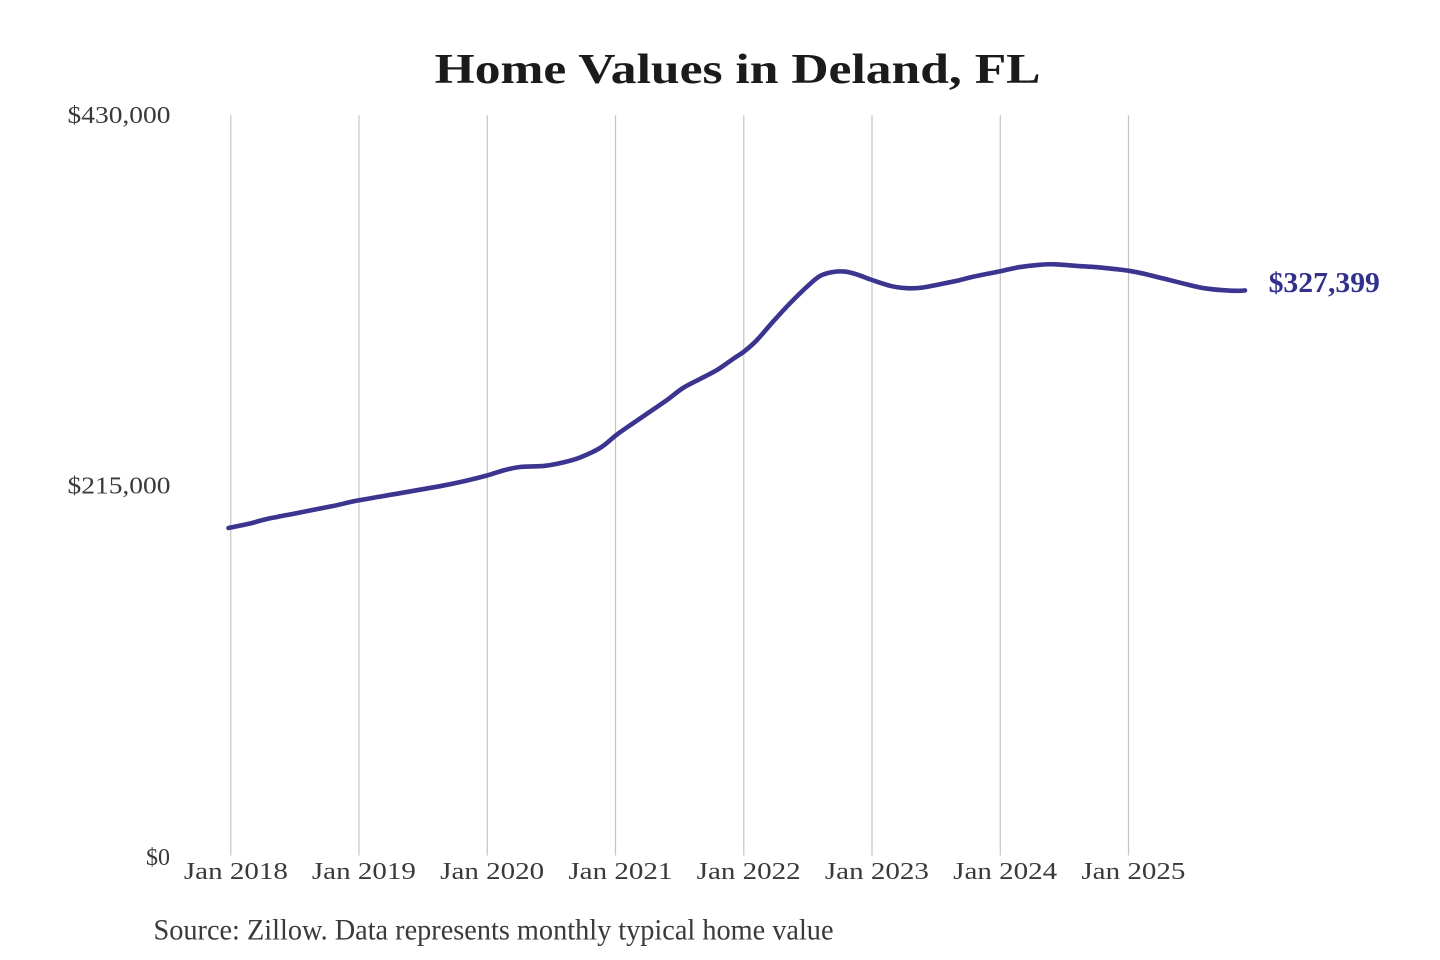  What do you see at coordinates (119, 116) in the screenshot?
I see `svg-text: $430,000` at bounding box center [119, 116].